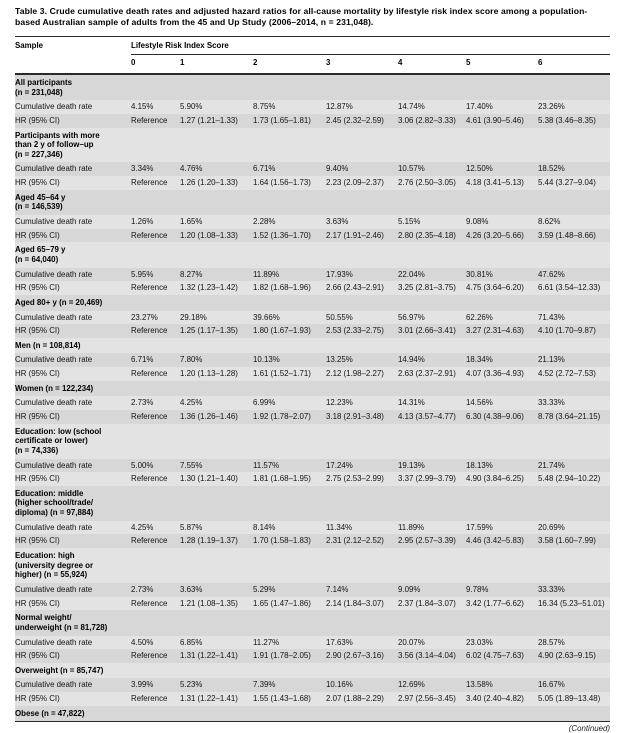 The height and width of the screenshot is (733, 625). What do you see at coordinates (289, 288) in the screenshot?
I see `hr-cell: 1.82 (1.68–1.96)` at bounding box center [289, 288].